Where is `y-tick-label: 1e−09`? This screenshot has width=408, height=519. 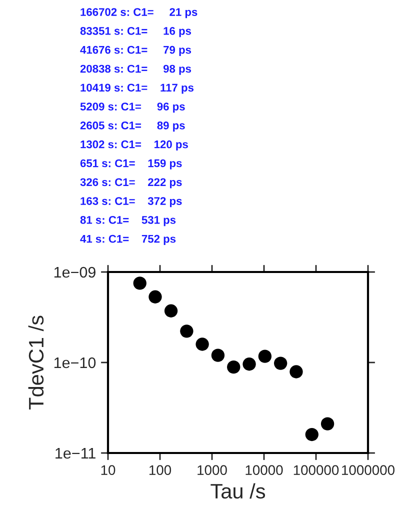
y-tick-label: 1e−09 is located at coordinates (75, 272).